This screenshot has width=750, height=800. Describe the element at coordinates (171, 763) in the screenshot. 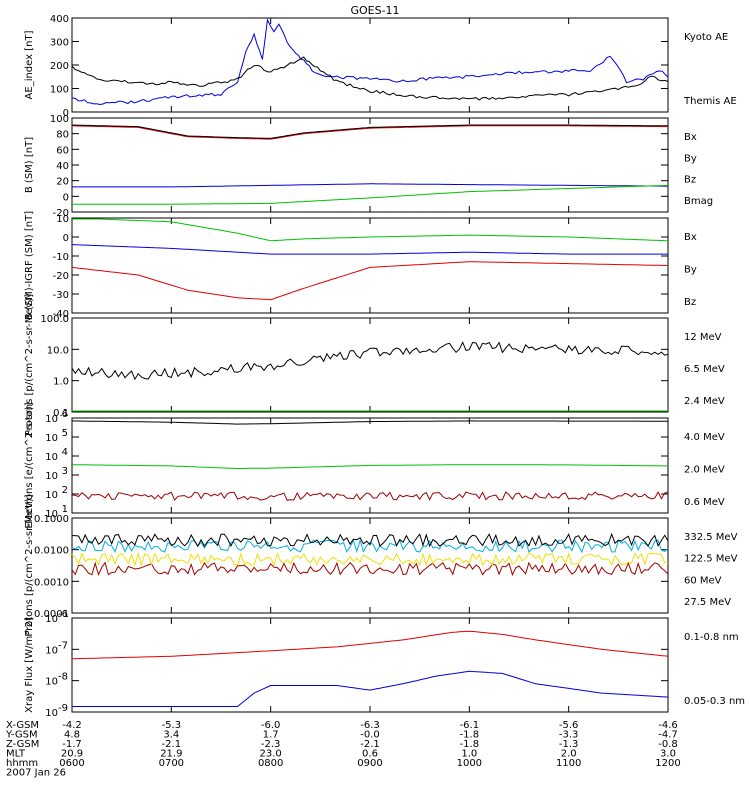

I see `ephemeris-value: 0700` at that location.